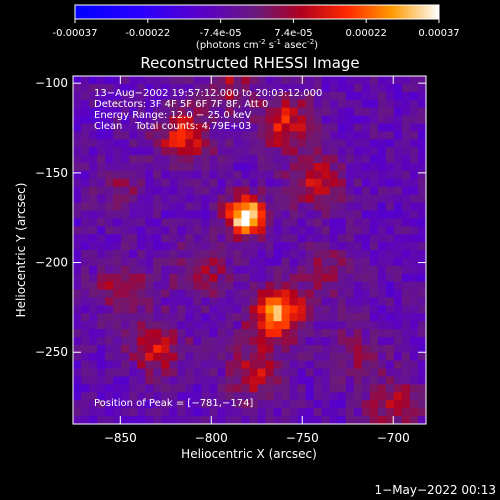 The width and height of the screenshot is (500, 500). What do you see at coordinates (172, 115) in the screenshot?
I see `annotation-energy-range: Energy Range: 12.0 − 25.0 keV` at bounding box center [172, 115].